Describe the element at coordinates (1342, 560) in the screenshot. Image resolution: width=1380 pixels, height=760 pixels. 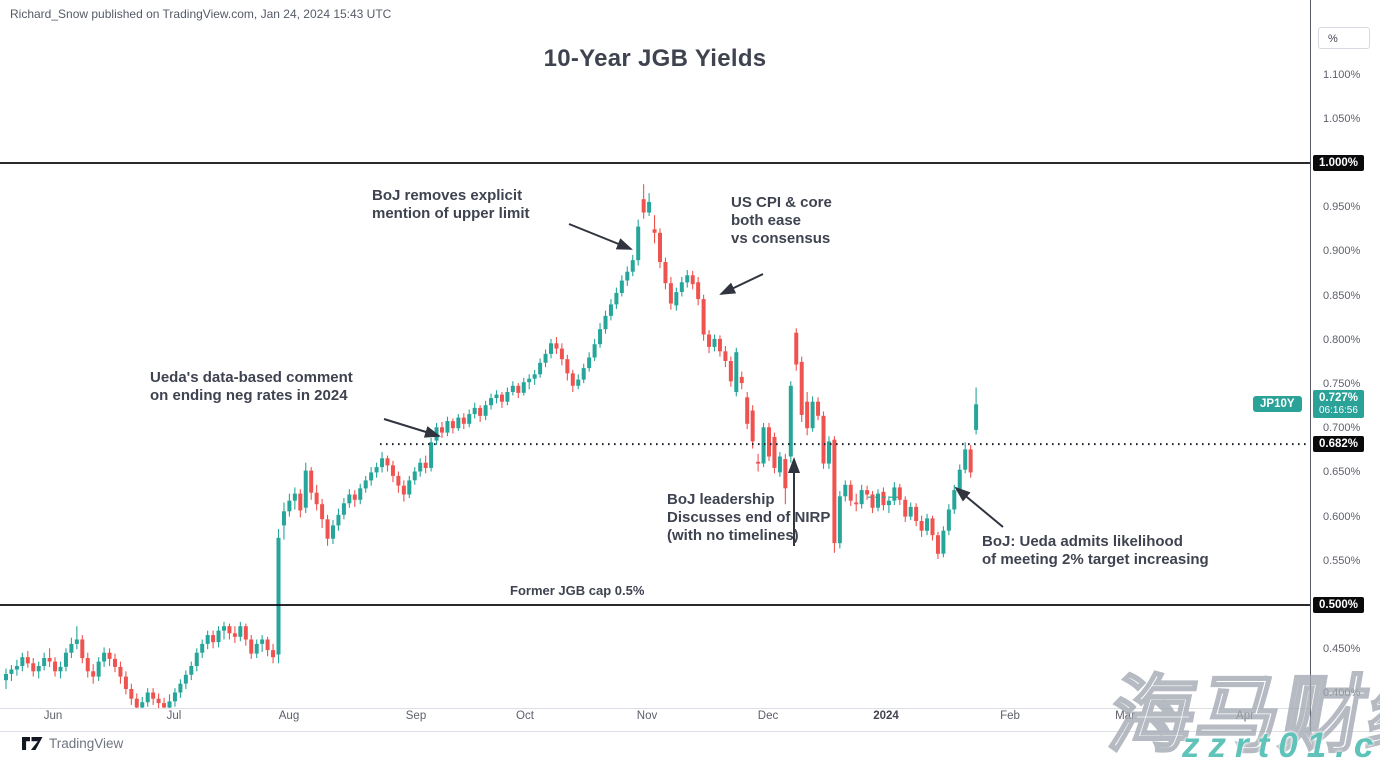
I see `price-tick-label: 0.550%` at that location.